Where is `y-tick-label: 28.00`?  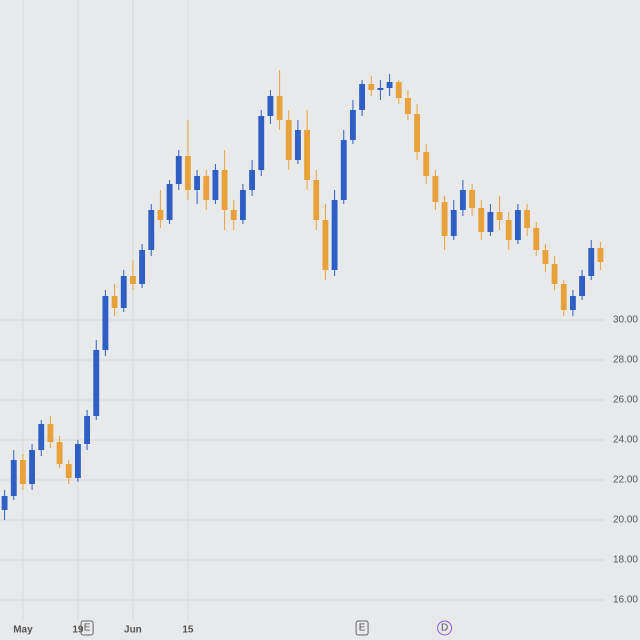
y-tick-label: 28.00 is located at coordinates (625, 360).